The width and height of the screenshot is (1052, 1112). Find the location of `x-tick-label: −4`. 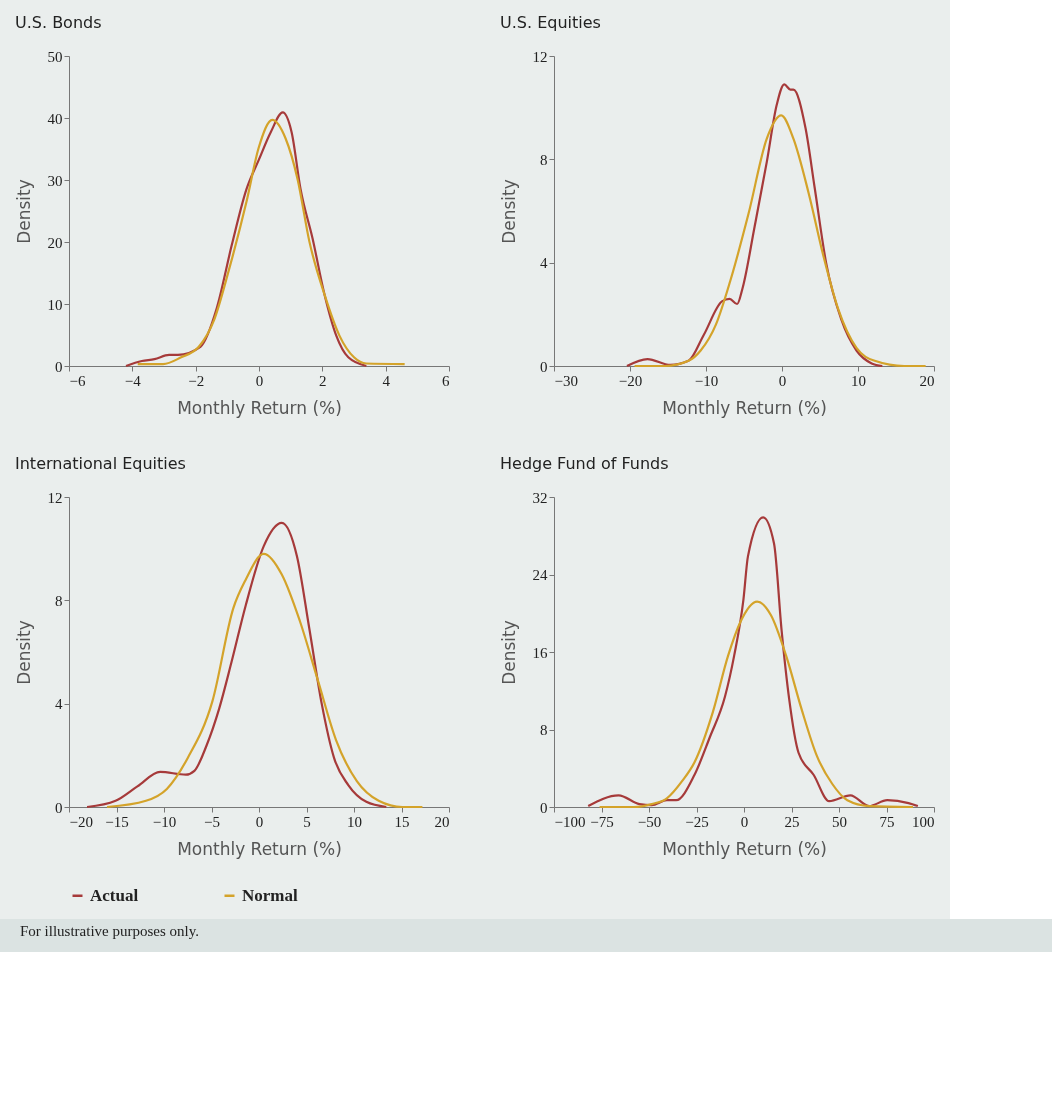

x-tick-label: −4 is located at coordinates (133, 380).